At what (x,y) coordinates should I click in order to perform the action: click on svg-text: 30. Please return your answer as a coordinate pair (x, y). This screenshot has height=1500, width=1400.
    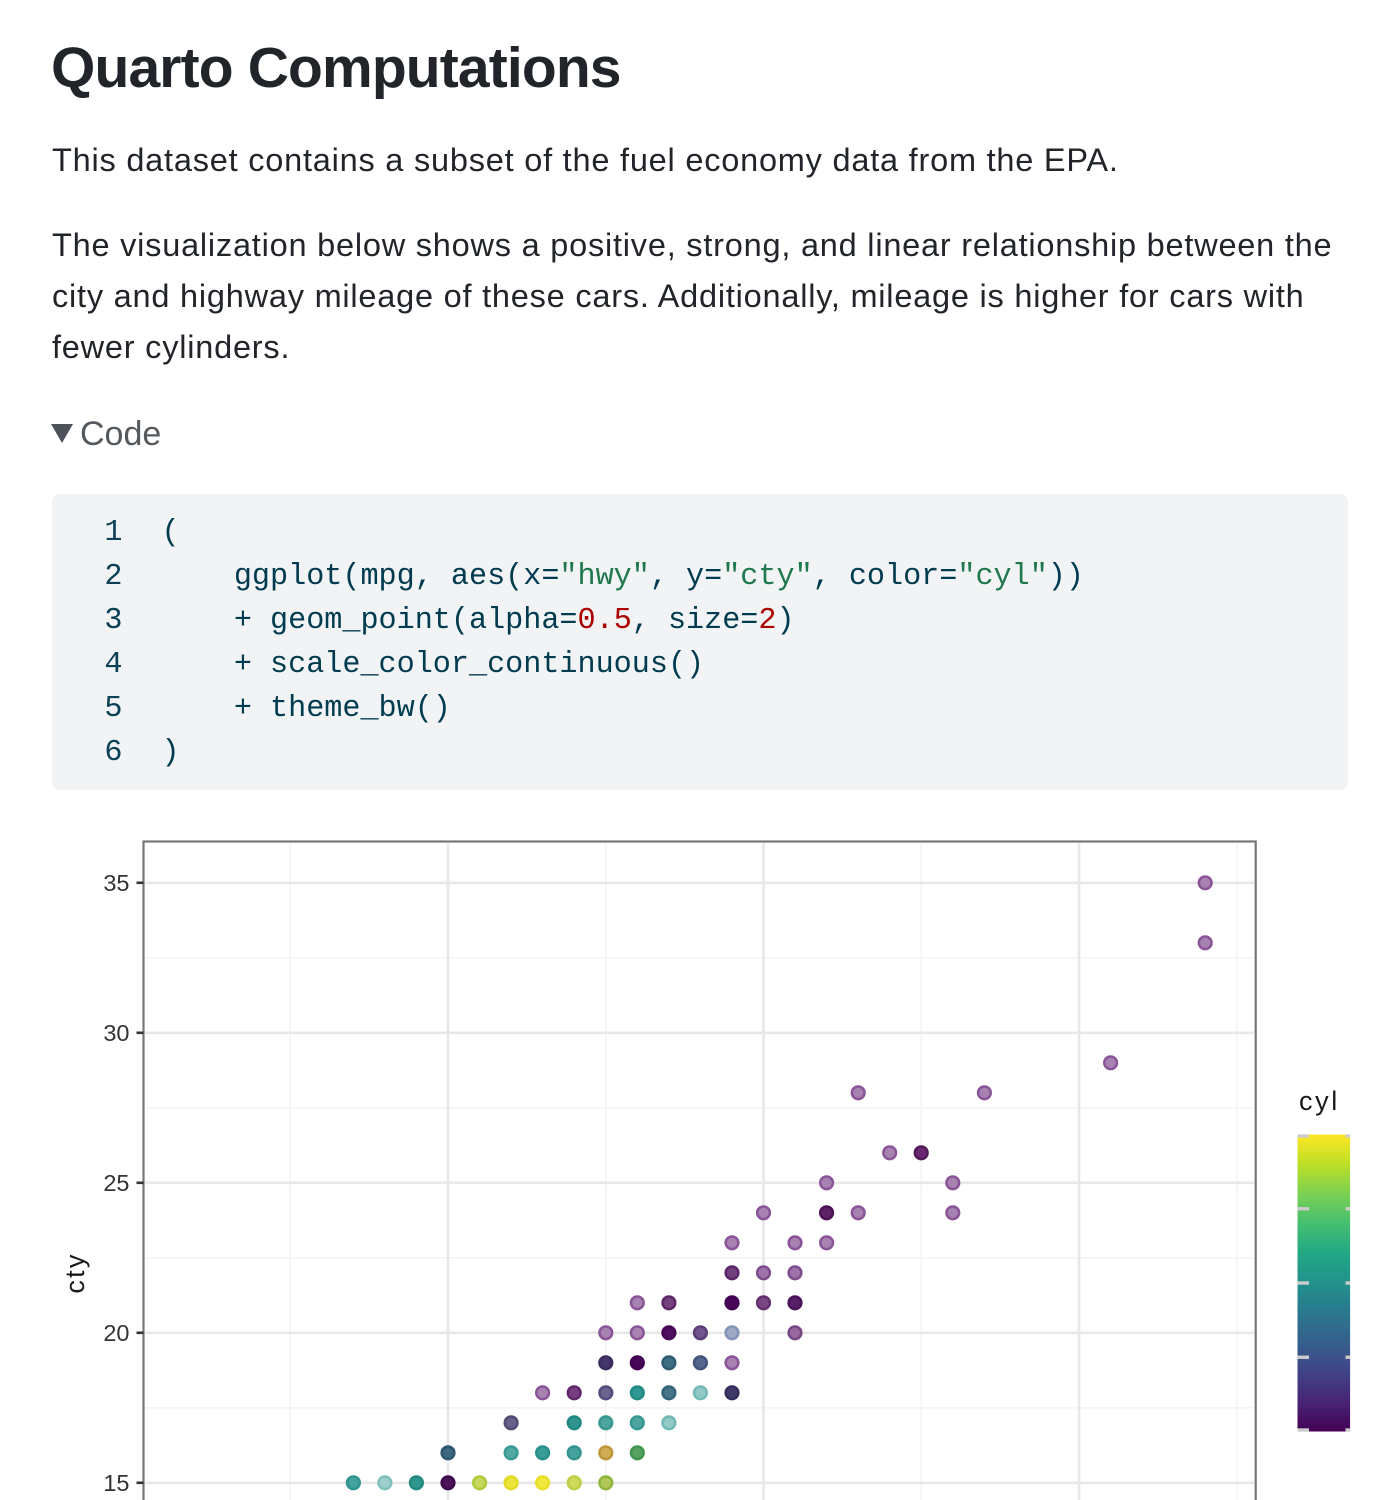
    Looking at the image, I should click on (116, 1033).